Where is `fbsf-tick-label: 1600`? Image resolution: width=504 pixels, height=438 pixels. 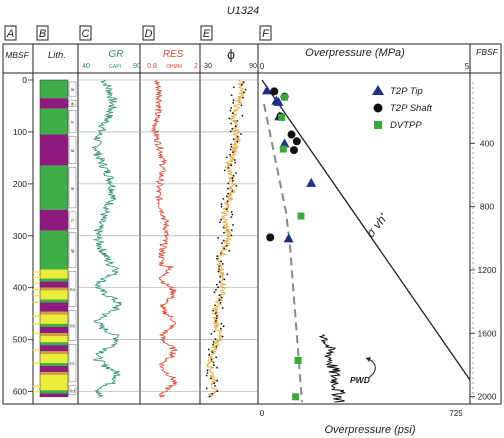
fbsf-tick-label: 1600 is located at coordinates (487, 333).